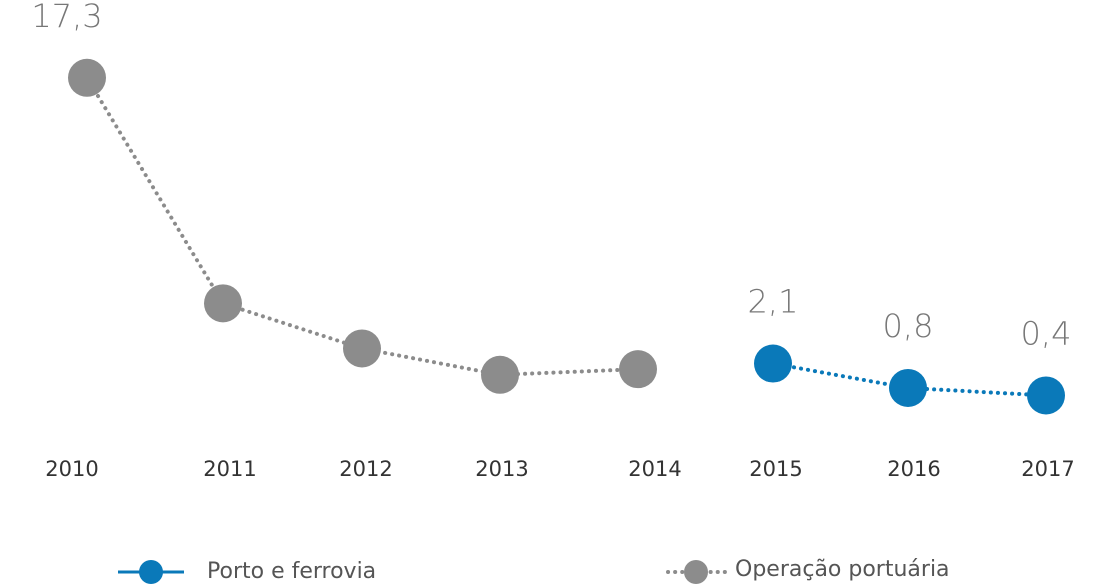  What do you see at coordinates (365, 469) in the screenshot?
I see `x-tick-label: 2012` at bounding box center [365, 469].